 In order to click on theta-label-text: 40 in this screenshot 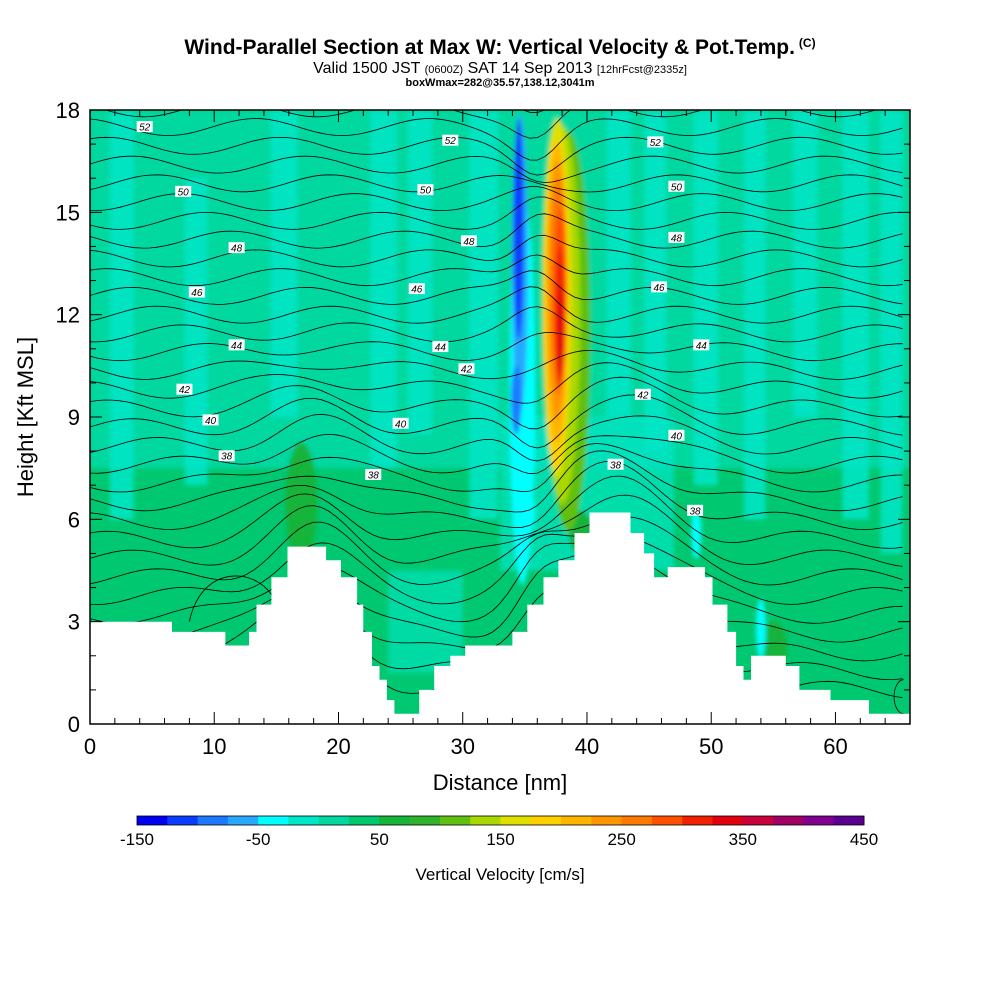, I will do `click(401, 424)`.